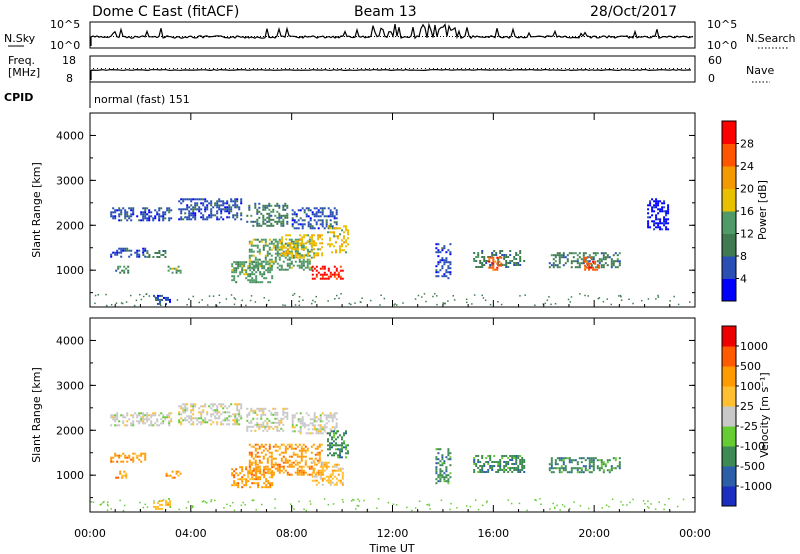 This screenshot has width=800, height=554. Describe the element at coordinates (747, 189) in the screenshot. I see `colorbar-tick-label: 20` at that location.